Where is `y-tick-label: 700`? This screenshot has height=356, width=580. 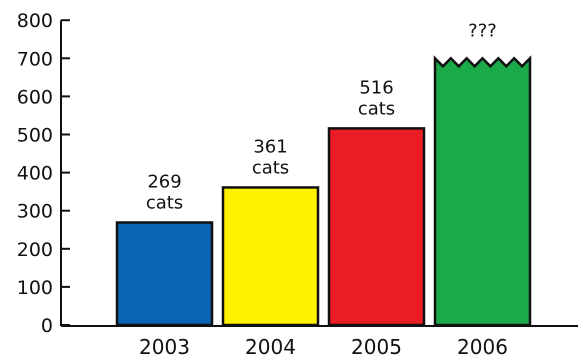
y-tick-label: 700 is located at coordinates (35, 59).